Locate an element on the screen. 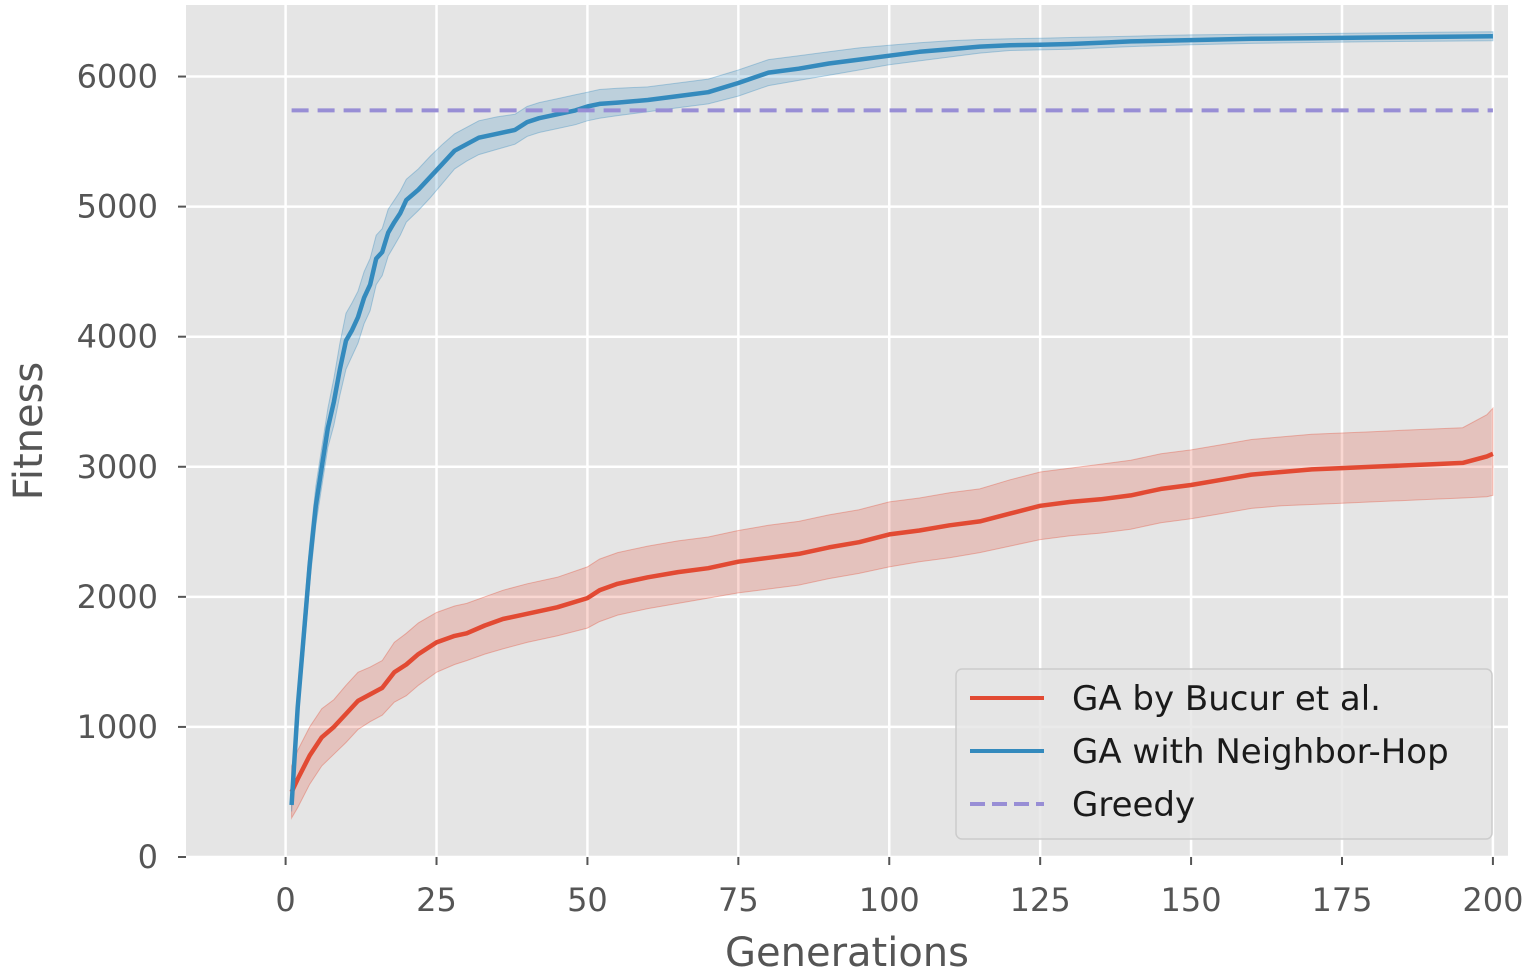  y-tick-label: 4000 is located at coordinates (117, 337).